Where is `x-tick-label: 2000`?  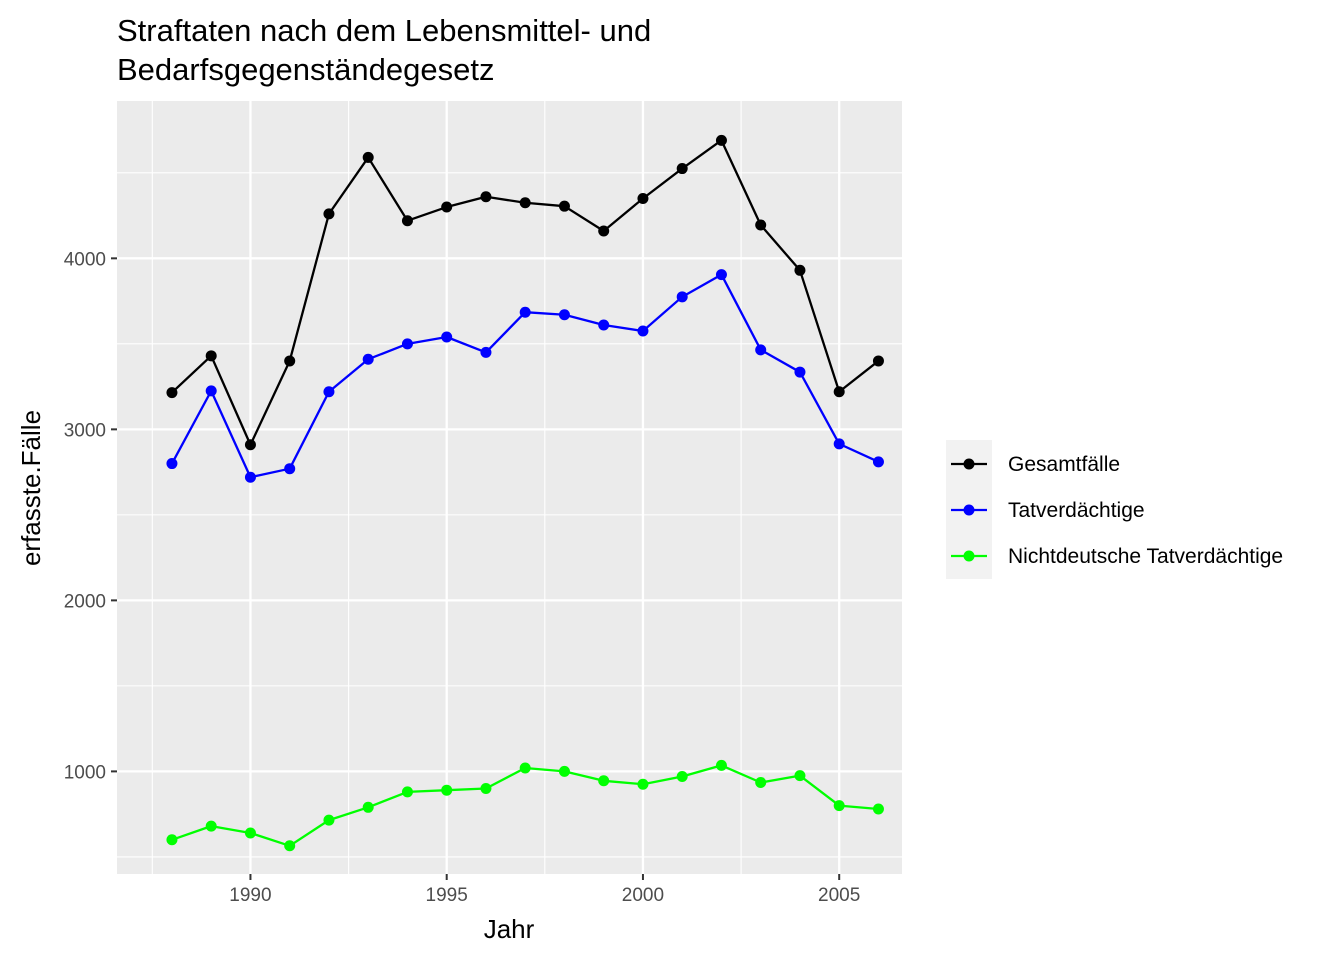 x-tick-label: 2000 is located at coordinates (643, 895).